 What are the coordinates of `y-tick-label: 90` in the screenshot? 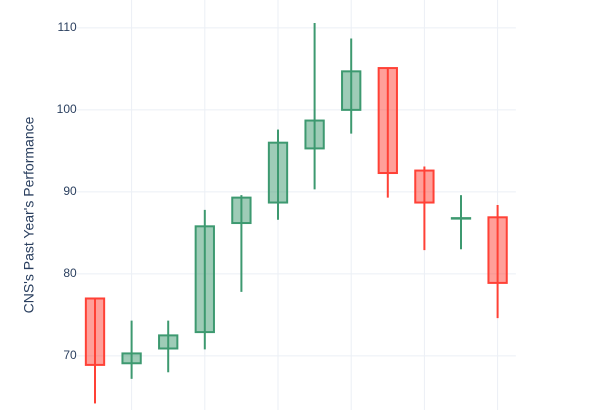 It's located at (70, 191).